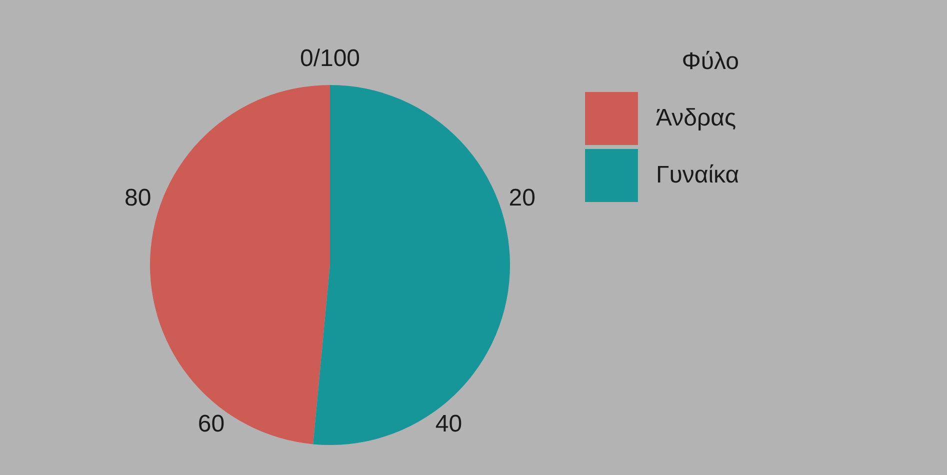 Image resolution: width=947 pixels, height=475 pixels. Describe the element at coordinates (710, 61) in the screenshot. I see `legend-title: Φύλο` at that location.